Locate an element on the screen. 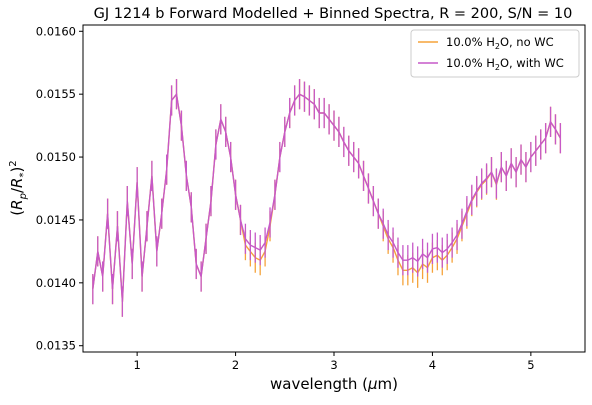 The width and height of the screenshot is (592, 405). y-tick-label: 0.0155 is located at coordinates (56, 94).